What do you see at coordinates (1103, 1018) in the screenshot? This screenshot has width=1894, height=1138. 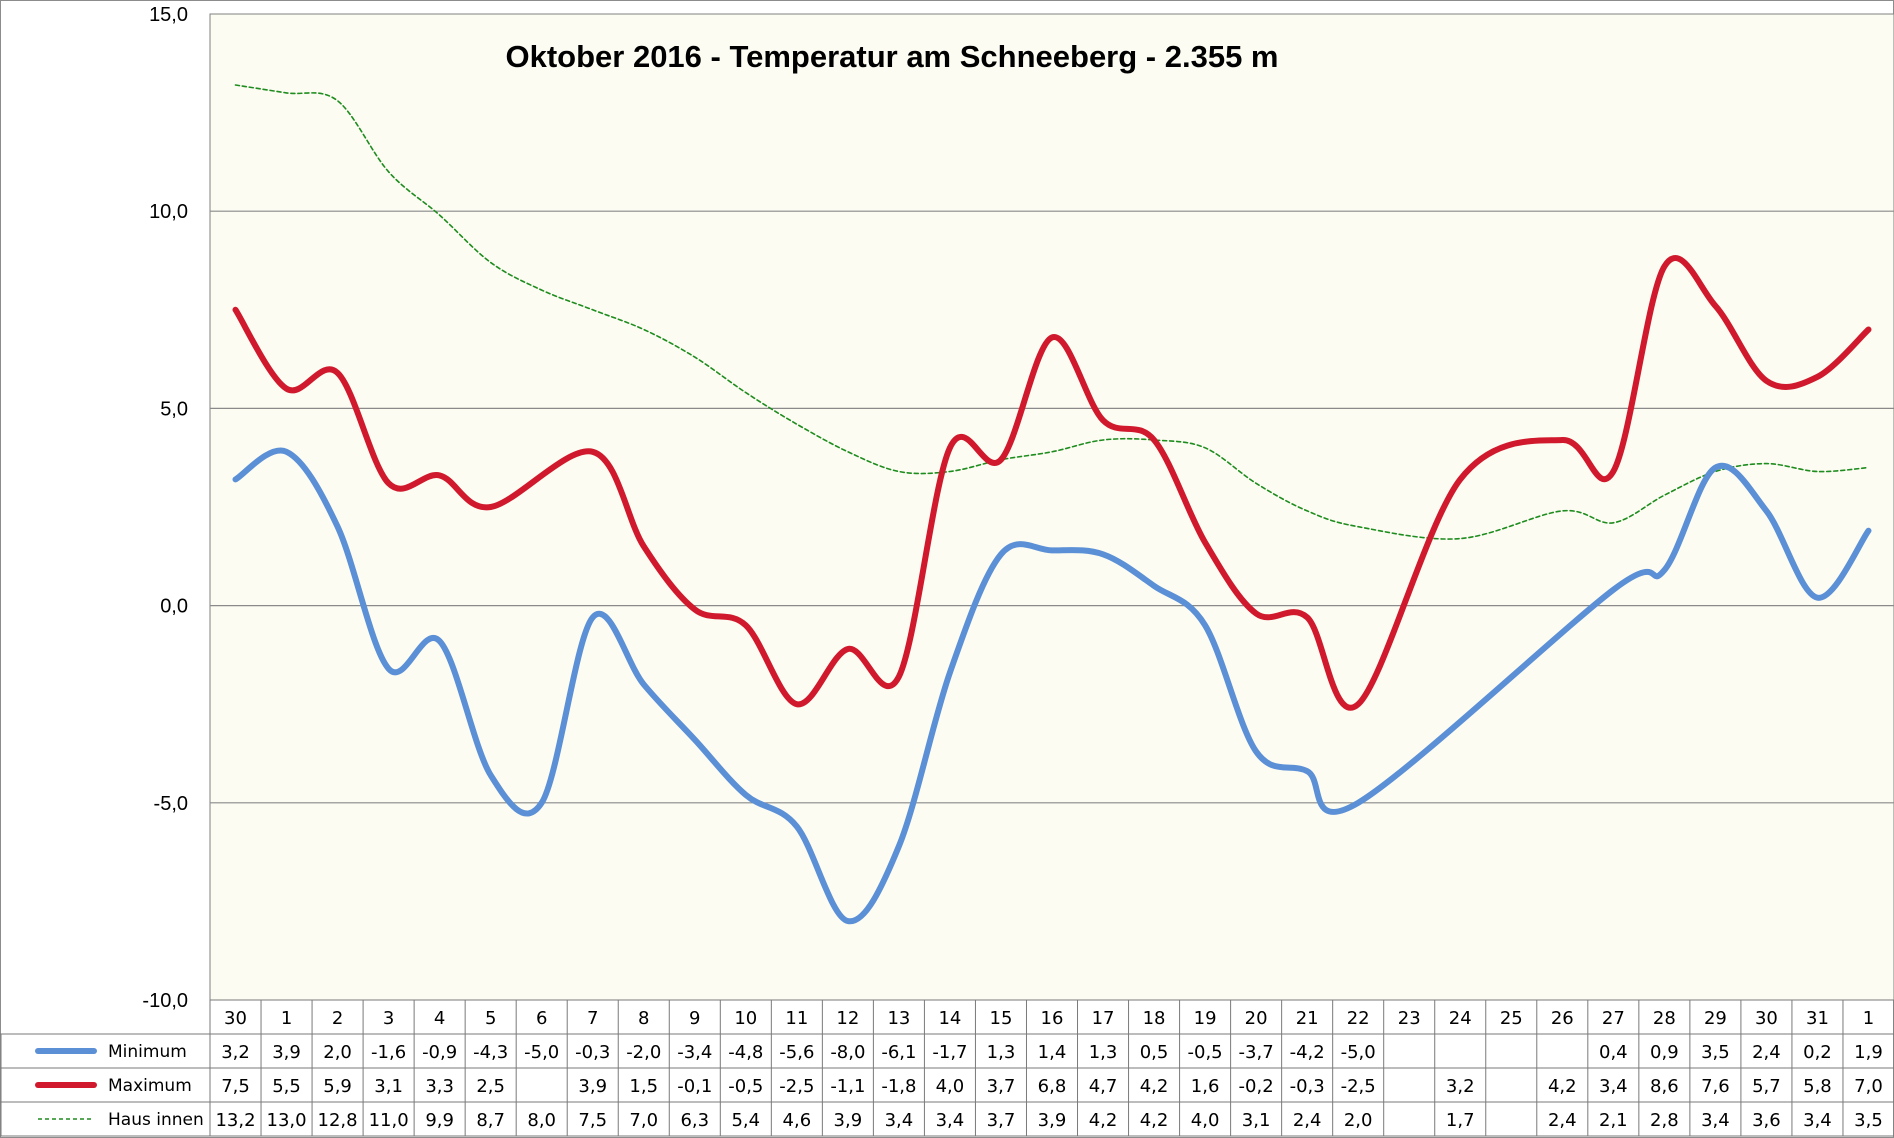 I see `x-tick-label: 17` at bounding box center [1103, 1018].